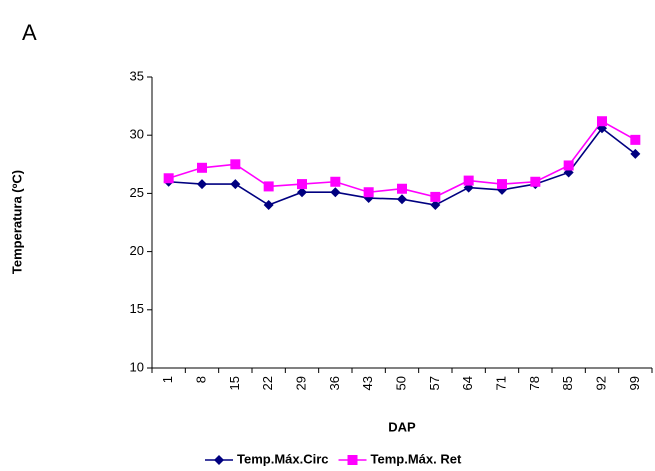 The height and width of the screenshot is (471, 655). What do you see at coordinates (137, 192) in the screenshot?
I see `y-tick-label: 25` at bounding box center [137, 192].